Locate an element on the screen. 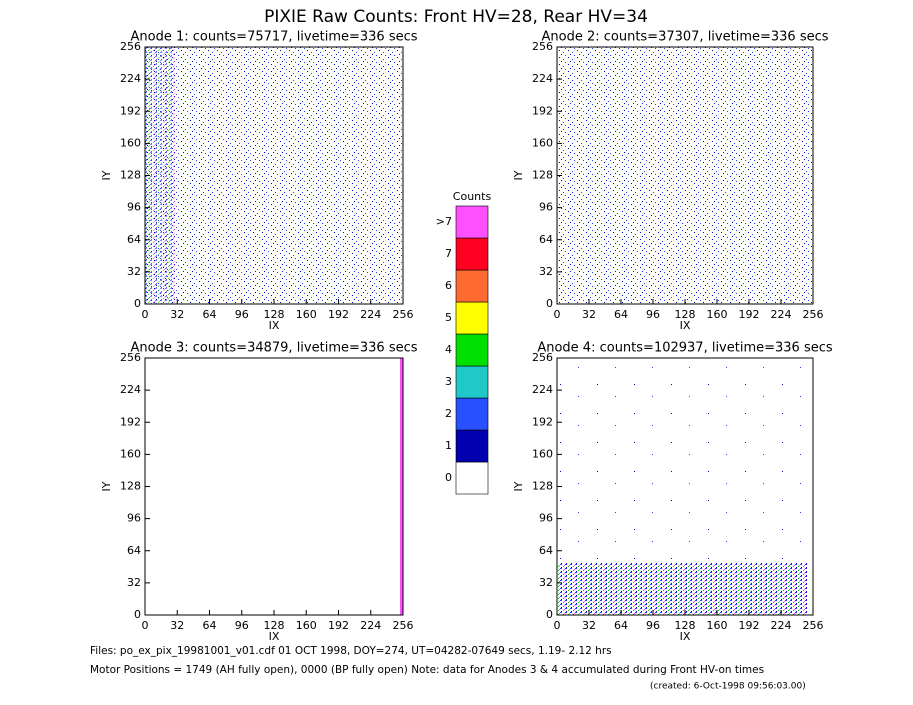  colorbar-label: 3 is located at coordinates (448, 381).